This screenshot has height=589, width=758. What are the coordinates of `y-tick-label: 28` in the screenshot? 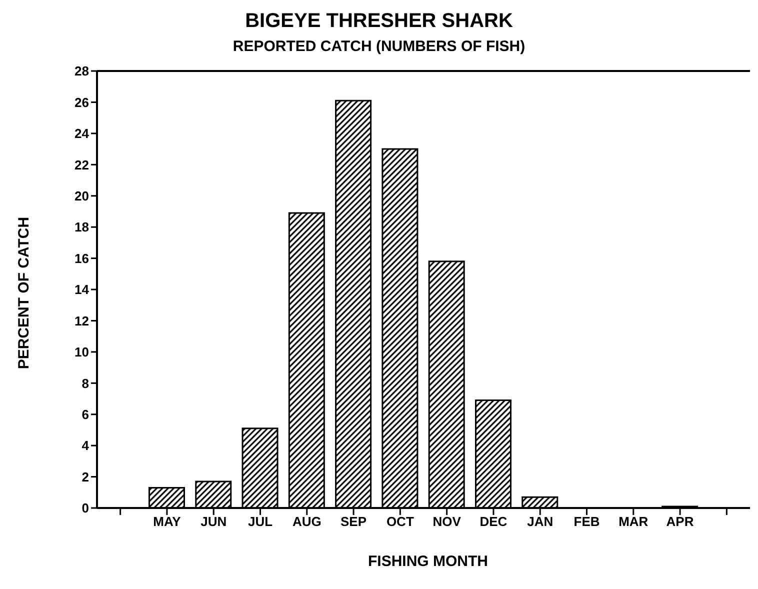 It's located at (81, 71).